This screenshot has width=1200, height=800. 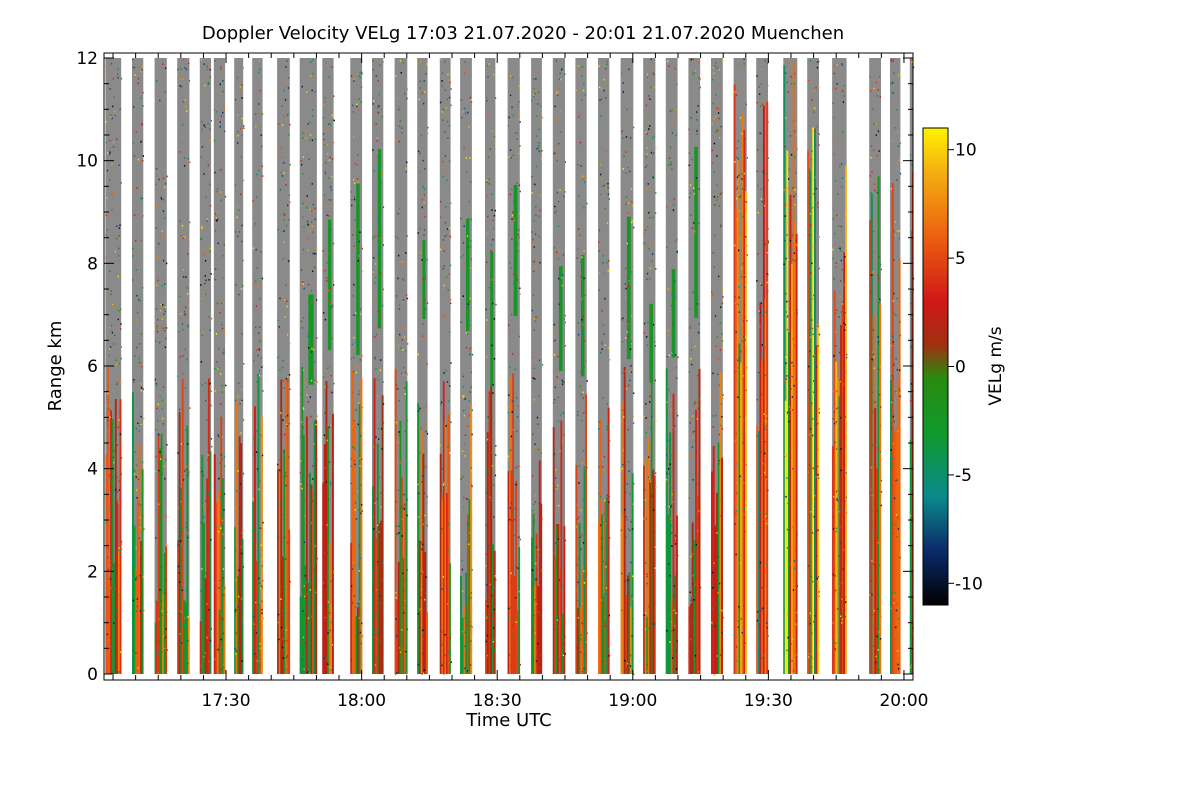 What do you see at coordinates (284, 366) in the screenshot?
I see `profile-block` at bounding box center [284, 366].